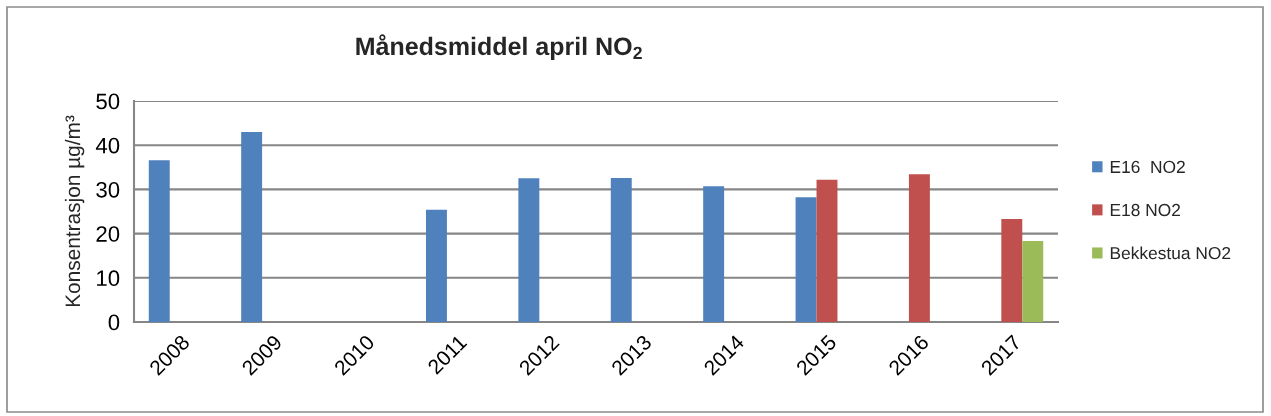  What do you see at coordinates (108, 101) in the screenshot?
I see `y-tick-label: 50` at bounding box center [108, 101].